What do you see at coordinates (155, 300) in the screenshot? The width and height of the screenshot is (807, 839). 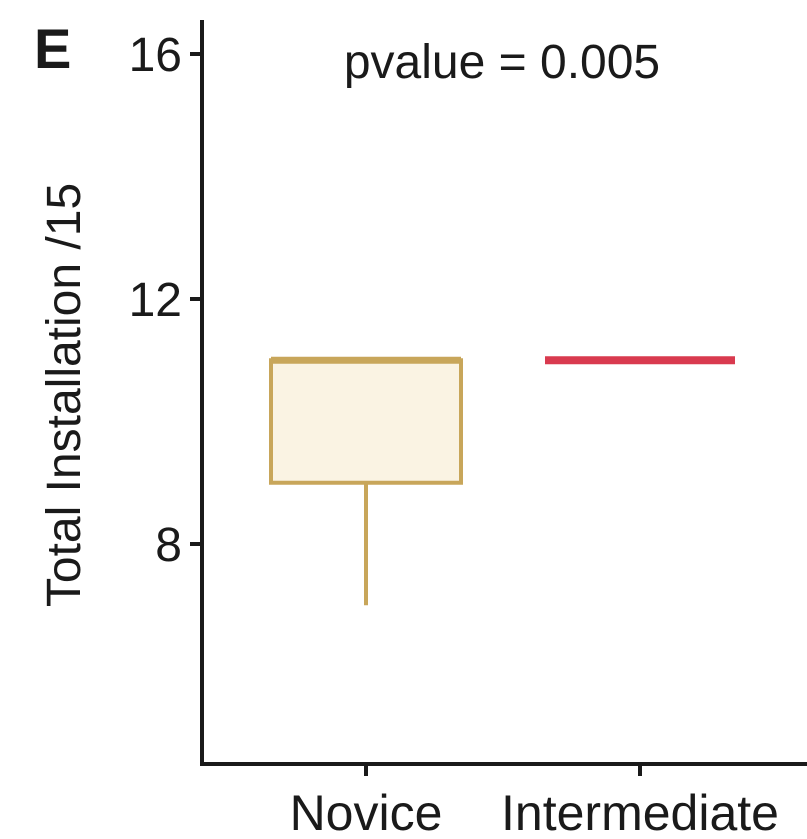 I see `y-tick-label: 12` at bounding box center [155, 300].